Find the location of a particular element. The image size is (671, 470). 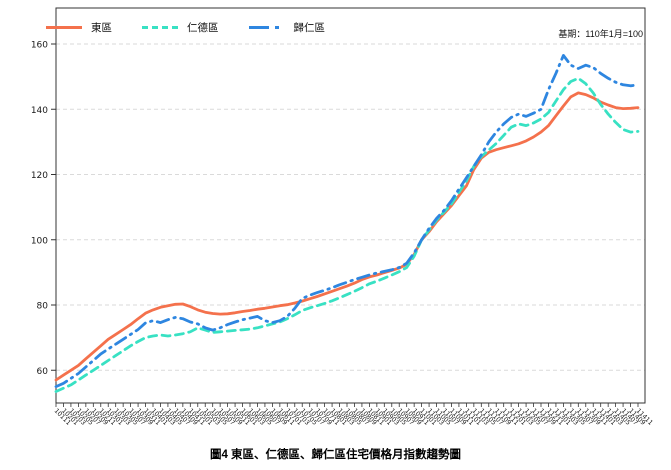

y-tick-label: 80 is located at coordinates (43, 307).